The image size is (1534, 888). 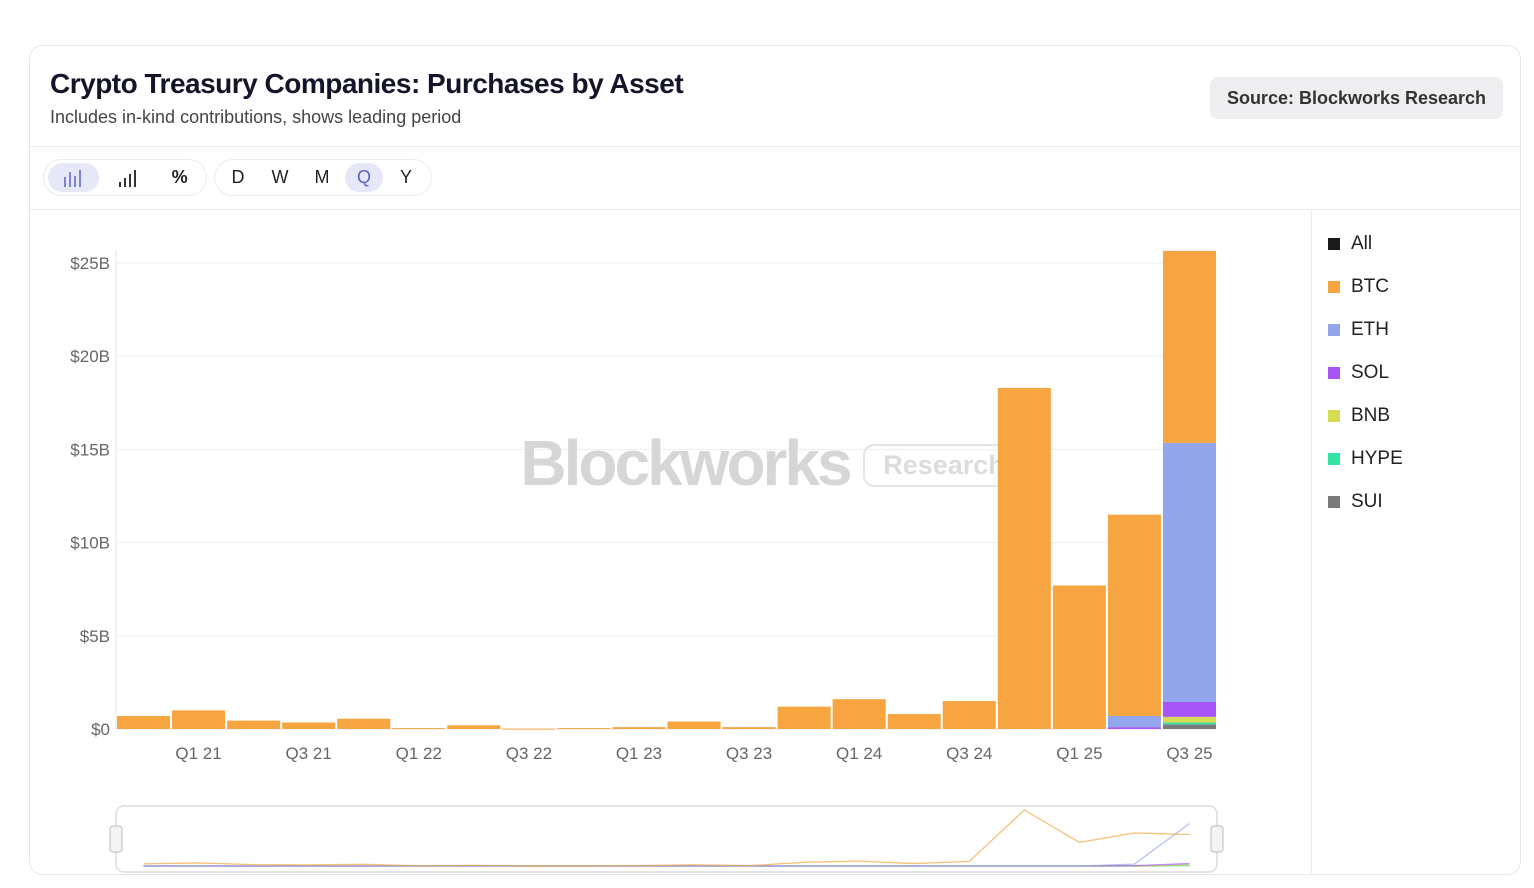 I want to click on legend-item-bnb: BNB, so click(x=1365, y=415).